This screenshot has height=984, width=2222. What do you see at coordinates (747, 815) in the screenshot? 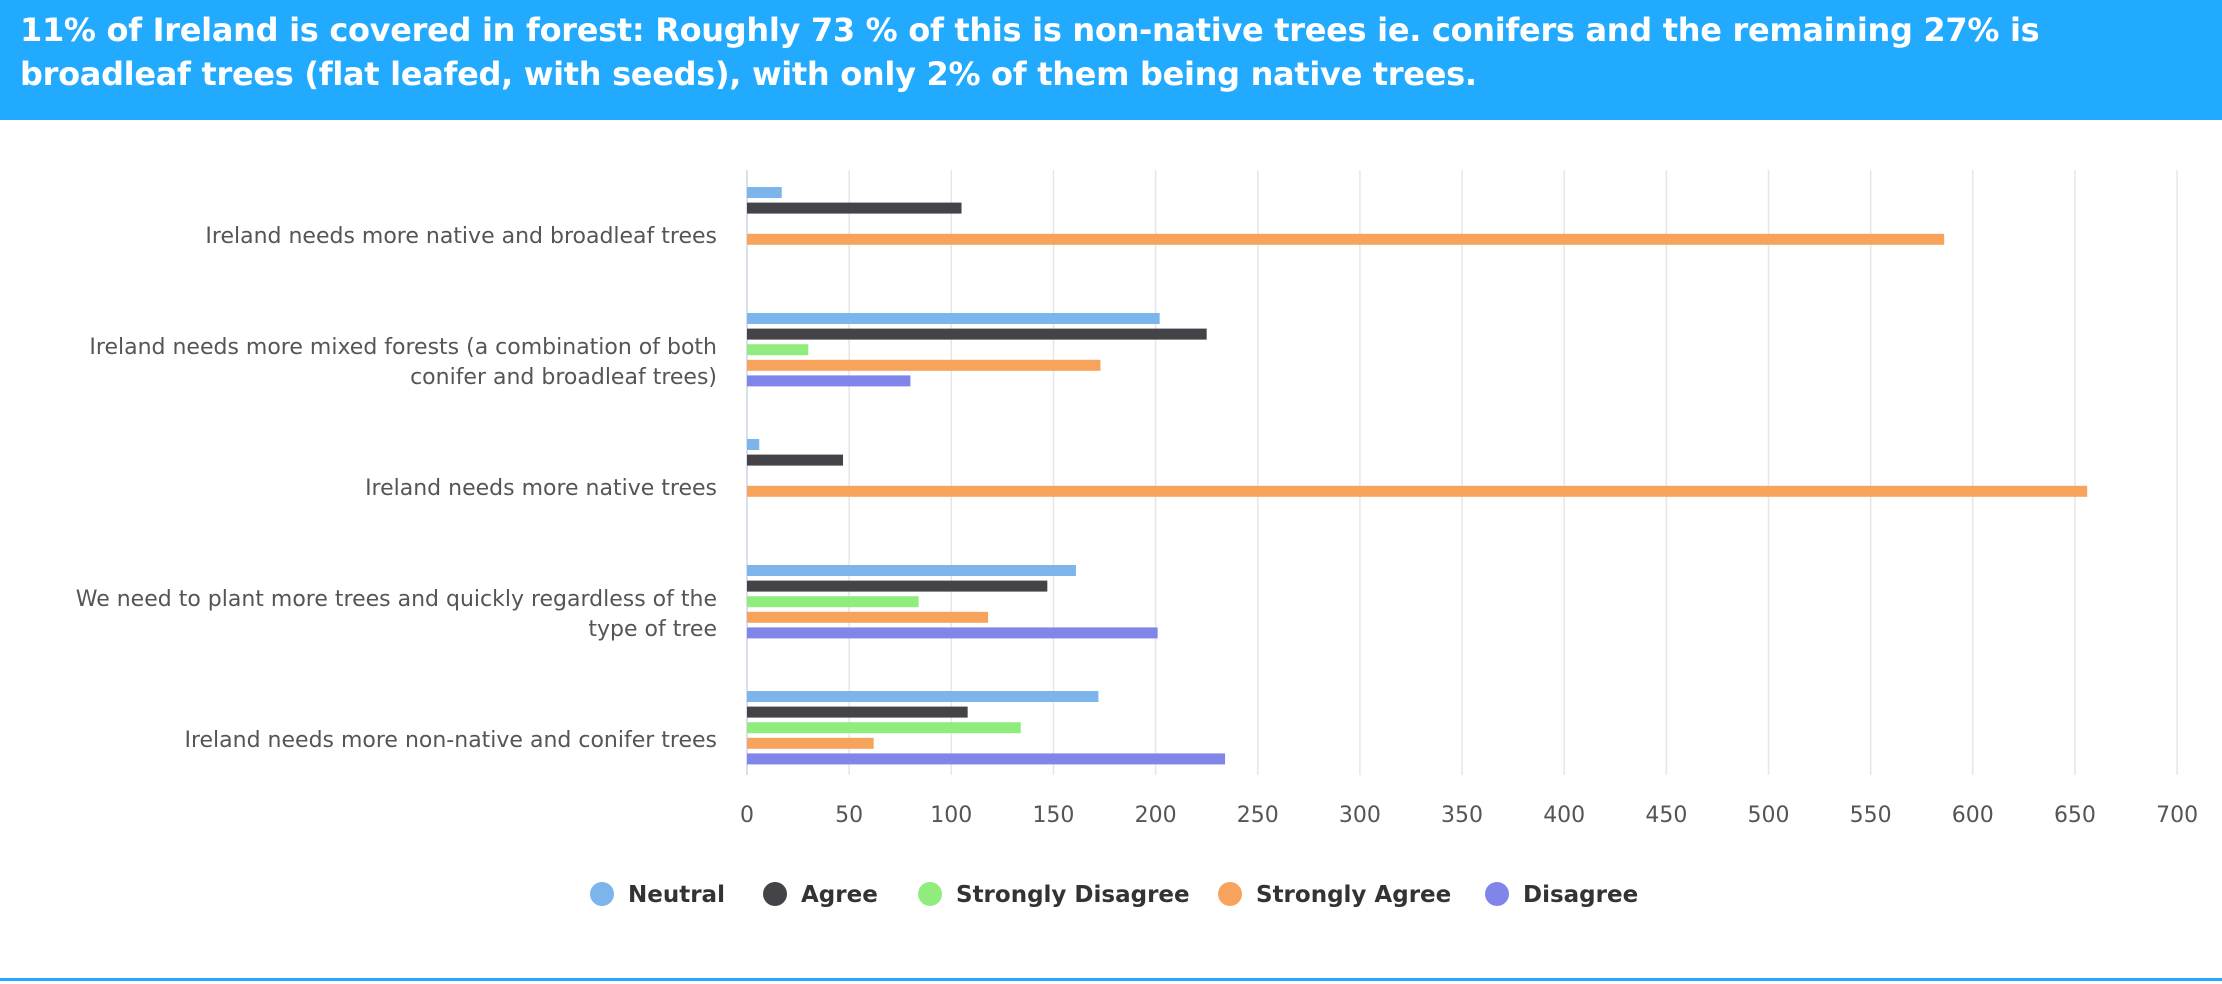
I see `x-tick-label: 0` at bounding box center [747, 815].